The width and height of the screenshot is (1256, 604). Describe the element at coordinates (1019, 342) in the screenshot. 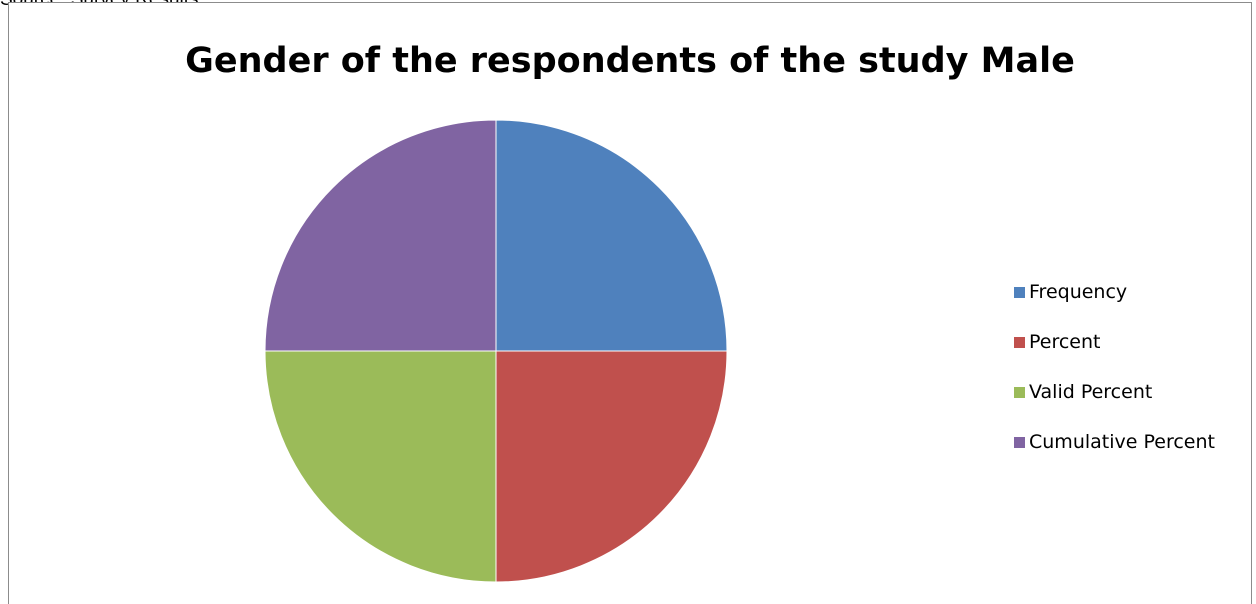

I see `legend-swatch-percent` at that location.